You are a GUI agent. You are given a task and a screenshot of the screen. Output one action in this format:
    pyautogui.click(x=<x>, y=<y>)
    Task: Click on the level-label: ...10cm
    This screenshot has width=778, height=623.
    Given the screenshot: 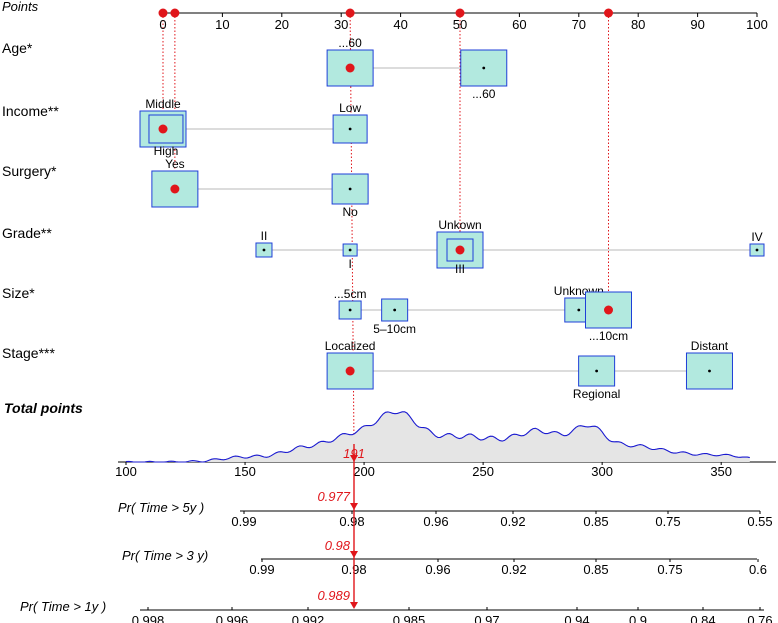 What is the action you would take?
    pyautogui.click(x=608, y=336)
    